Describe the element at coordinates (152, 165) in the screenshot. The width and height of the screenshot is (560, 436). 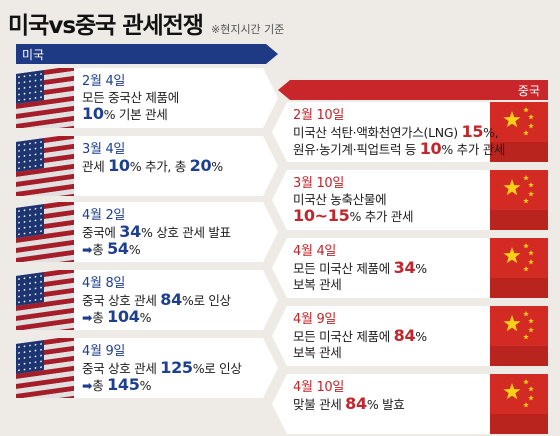
I see `event-text: 관세 10% 추가, 총 20%` at that location.